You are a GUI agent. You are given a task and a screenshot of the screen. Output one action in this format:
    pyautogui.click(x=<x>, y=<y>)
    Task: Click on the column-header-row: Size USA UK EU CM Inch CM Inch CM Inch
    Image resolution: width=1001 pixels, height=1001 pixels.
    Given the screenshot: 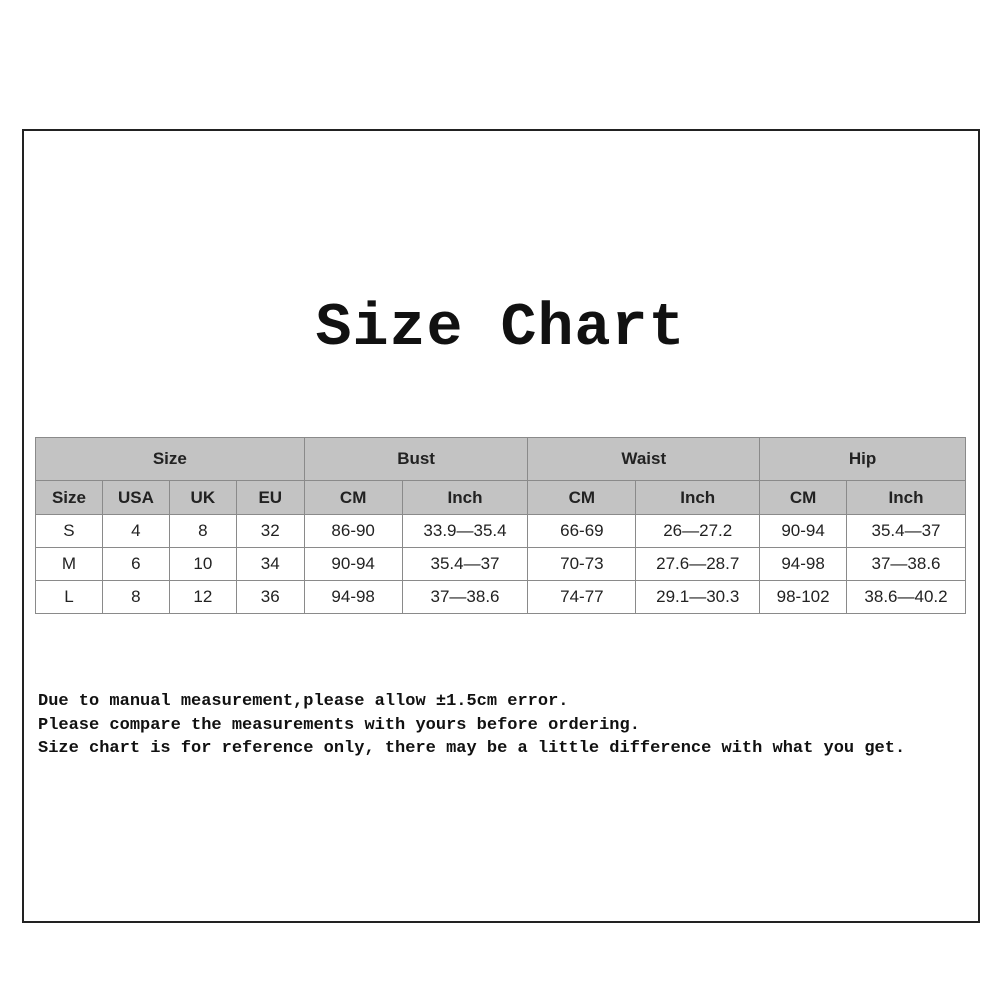 What is the action you would take?
    pyautogui.click(x=500, y=497)
    